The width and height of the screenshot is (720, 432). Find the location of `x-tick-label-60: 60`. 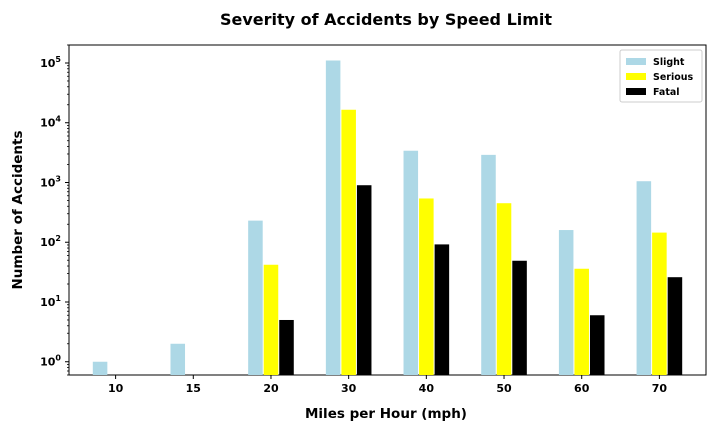

x-tick-label-60: 60 is located at coordinates (582, 388).